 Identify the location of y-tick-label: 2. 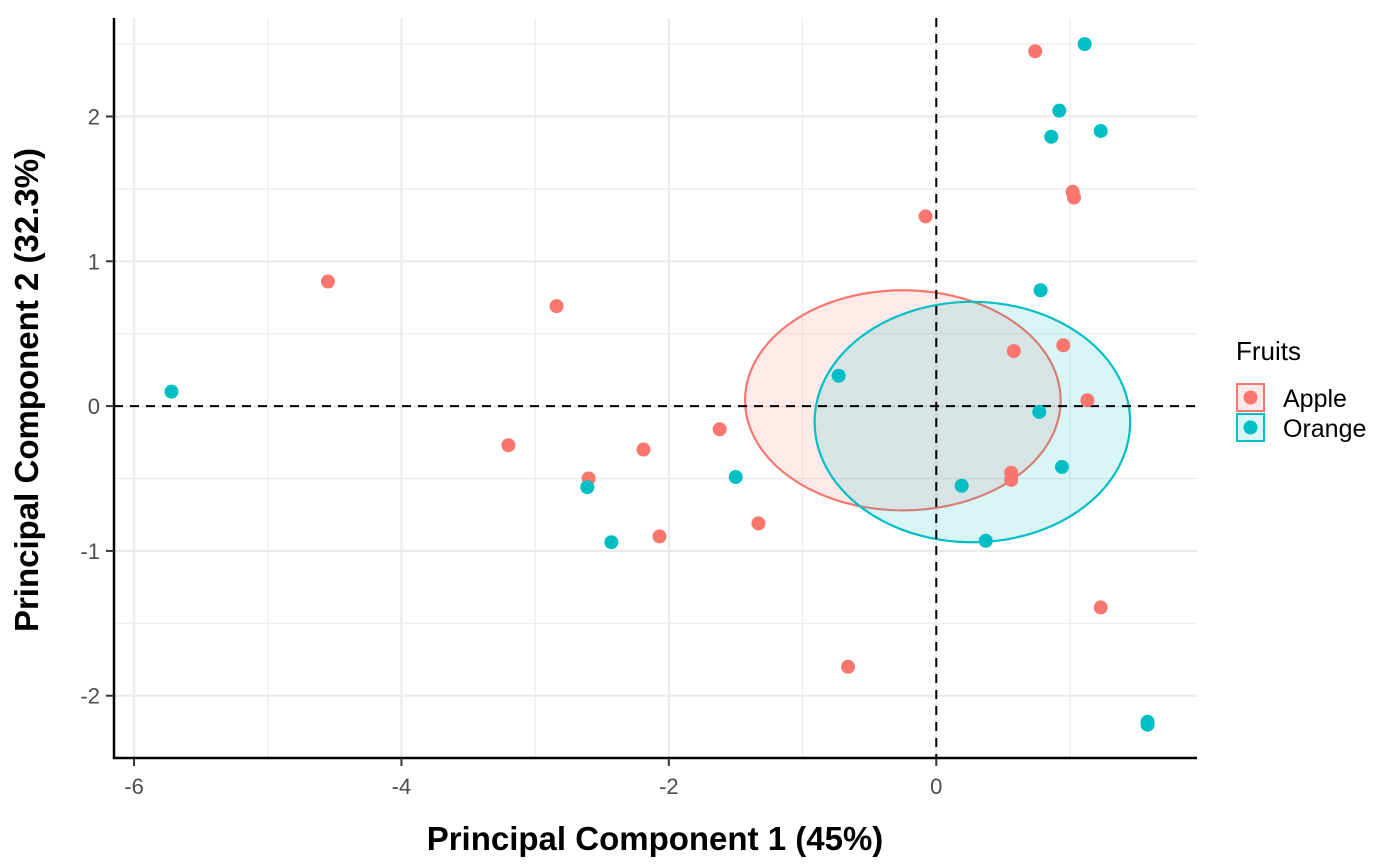
(94, 116).